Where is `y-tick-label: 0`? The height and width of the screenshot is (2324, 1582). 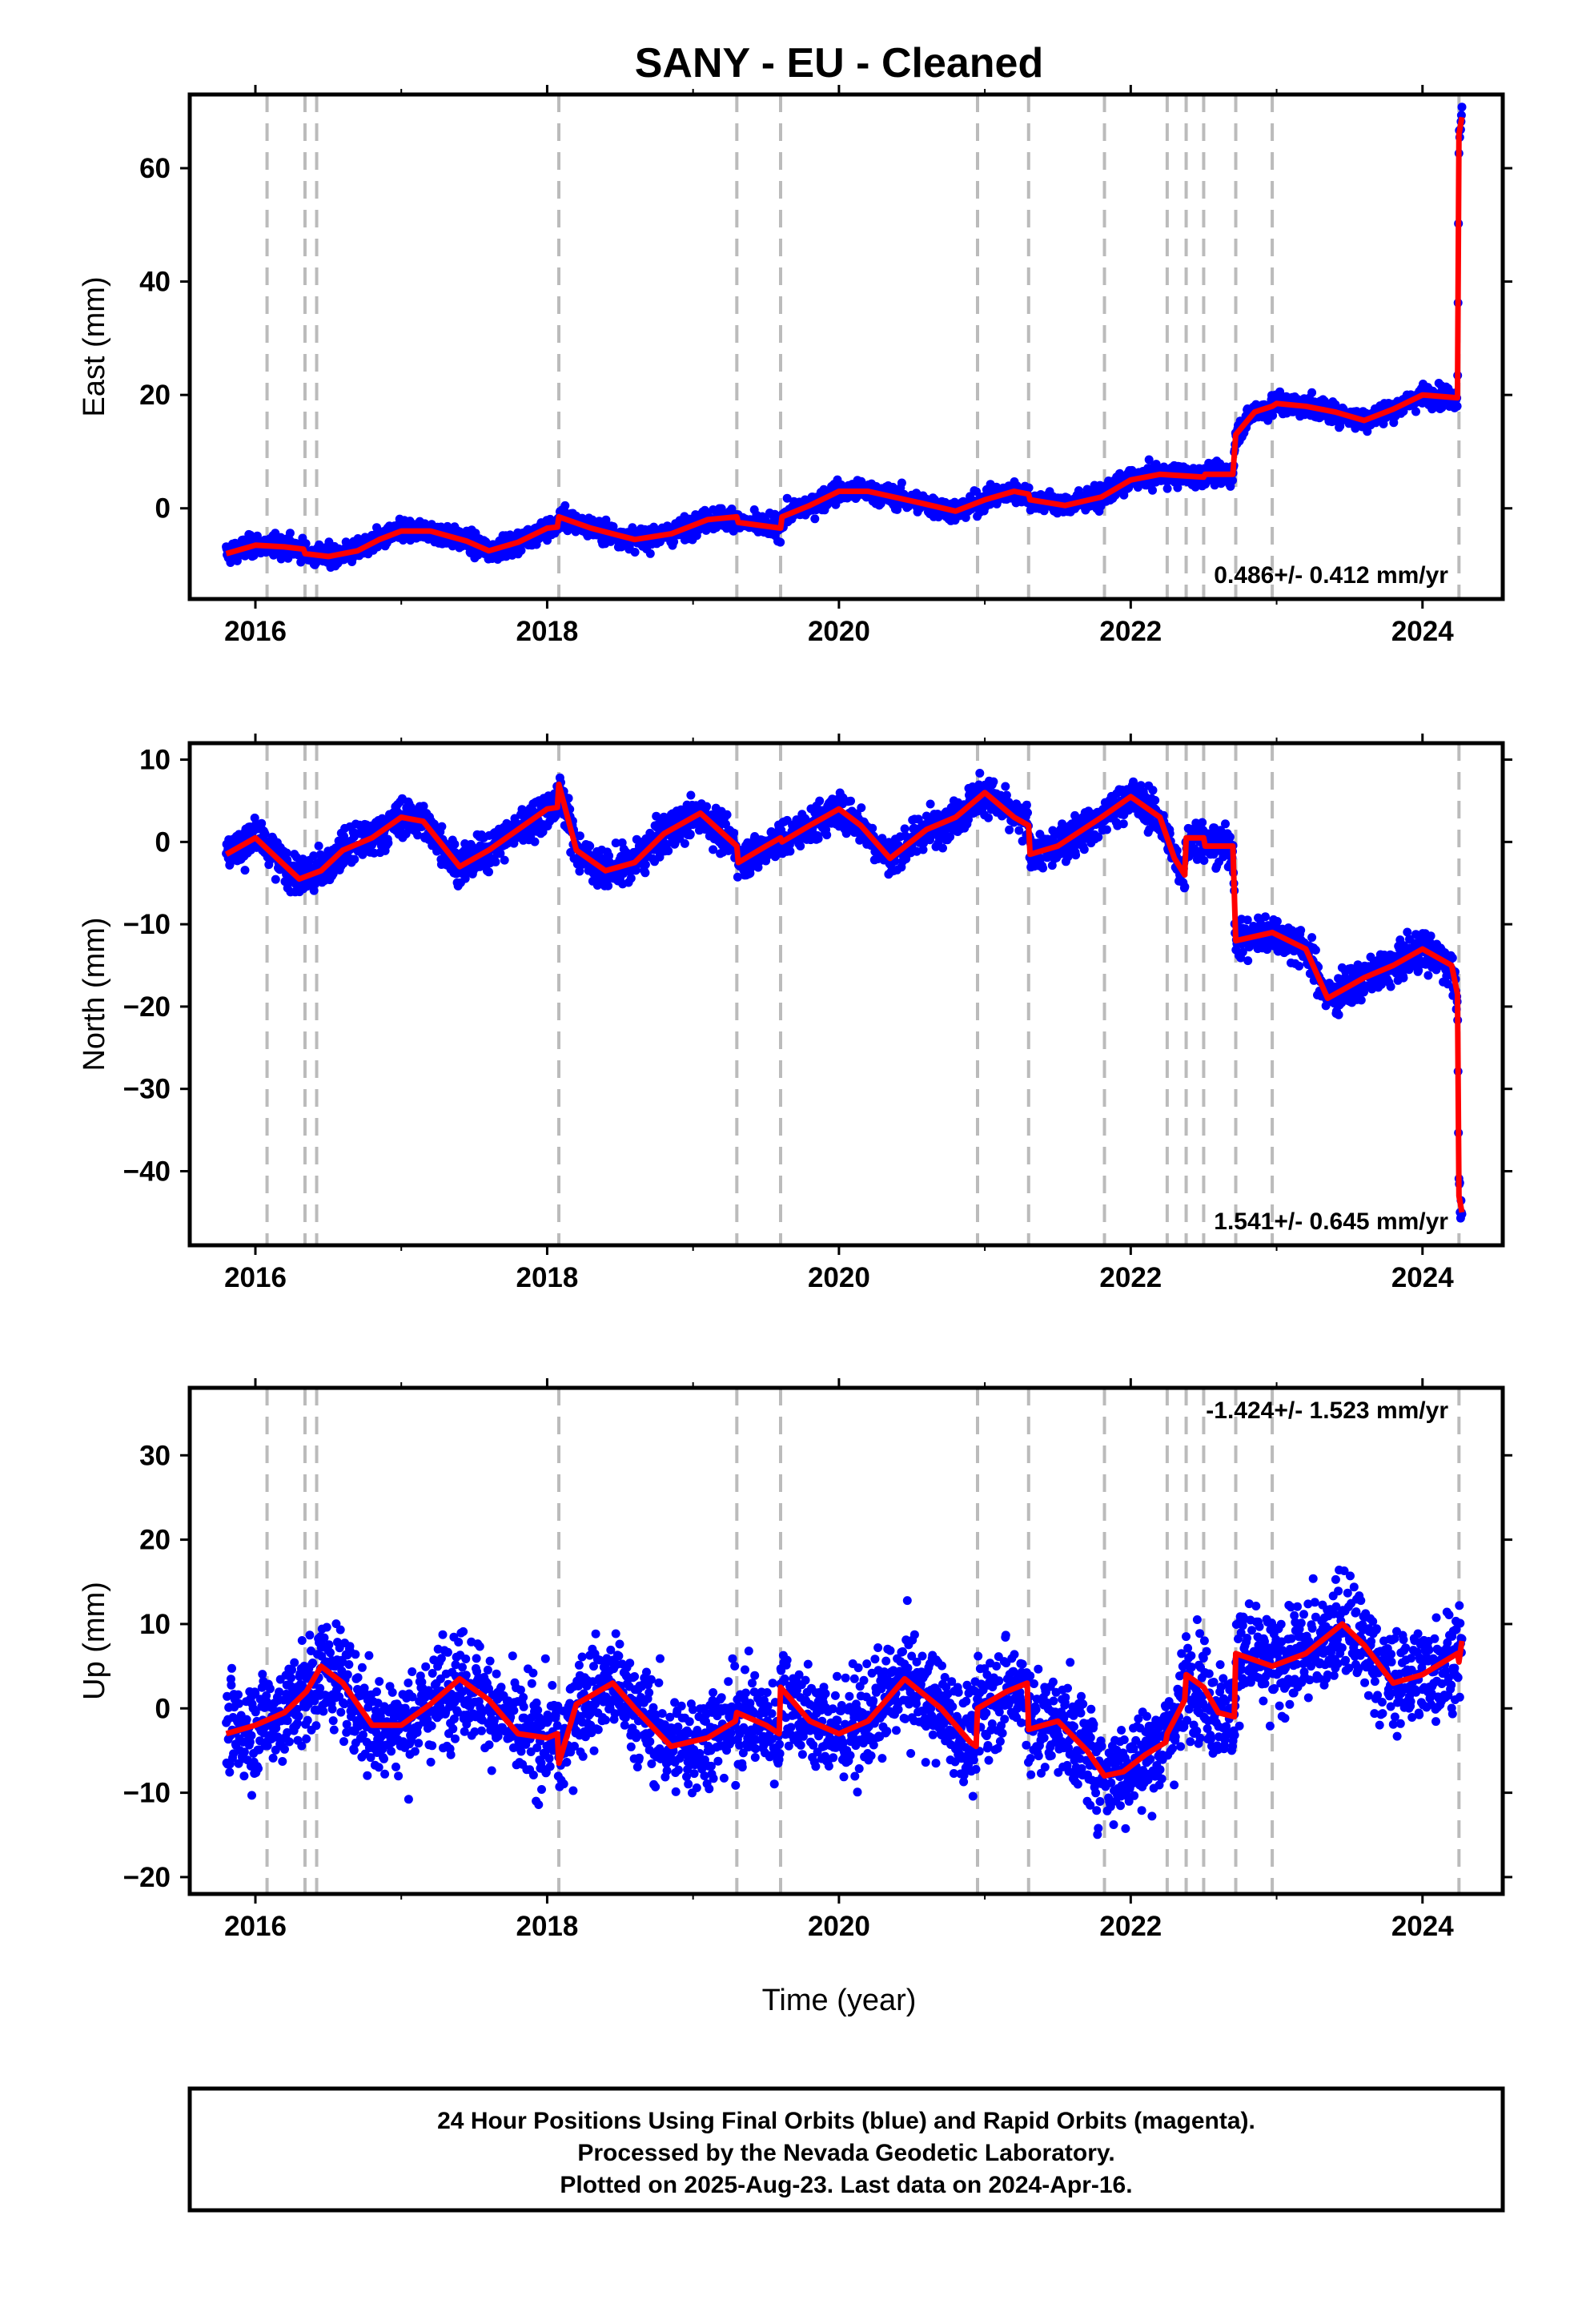
y-tick-label: 0 is located at coordinates (163, 509).